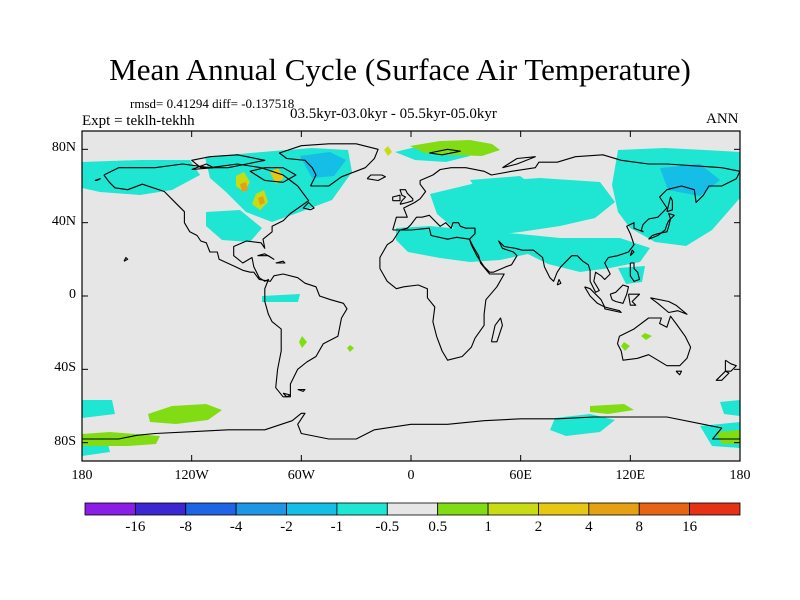  Describe the element at coordinates (301, 475) in the screenshot. I see `lon-tick-label: 60W` at that location.